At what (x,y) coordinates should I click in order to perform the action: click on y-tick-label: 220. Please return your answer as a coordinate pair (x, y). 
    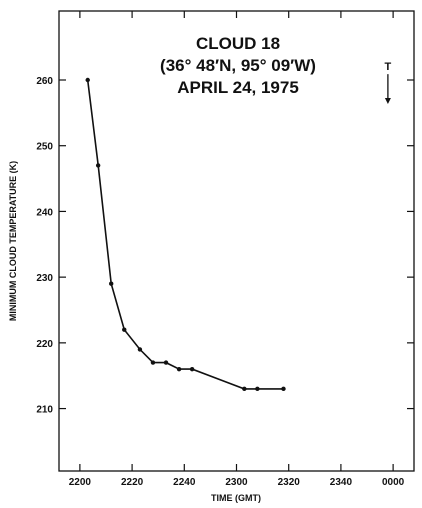
    Looking at the image, I should click on (44, 344).